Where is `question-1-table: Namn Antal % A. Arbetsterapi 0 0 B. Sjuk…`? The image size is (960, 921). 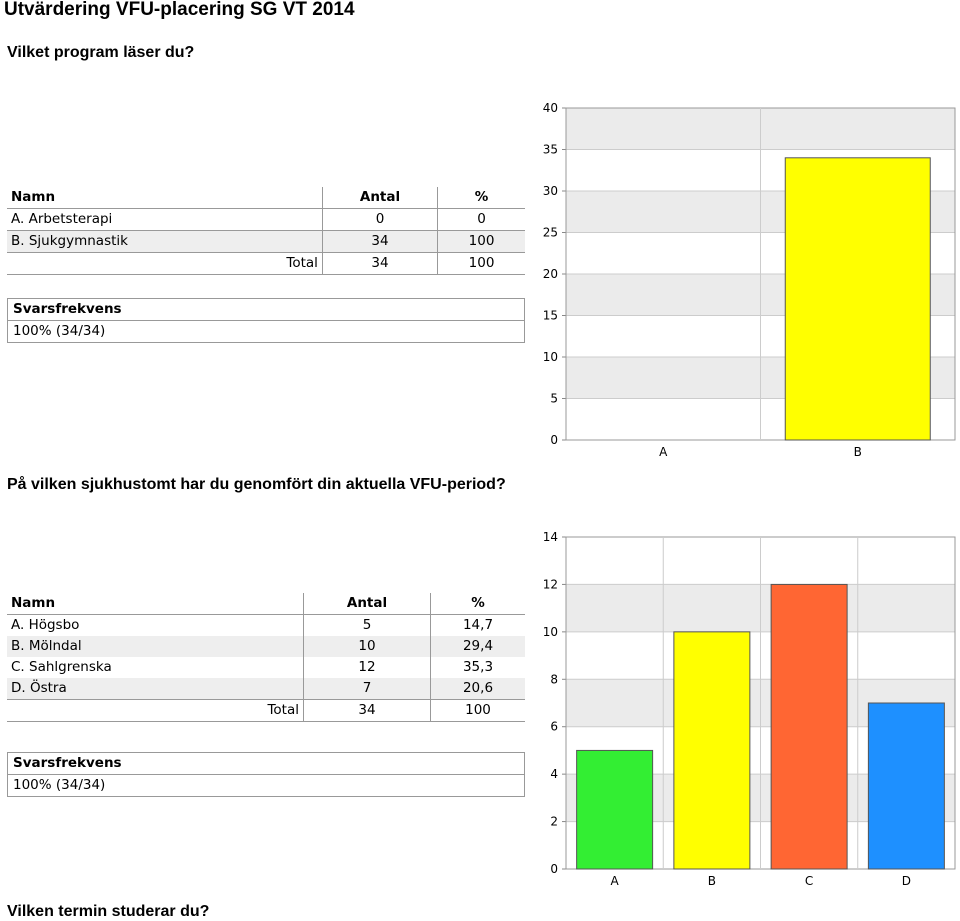 question-1-table: Namn Antal % A. Arbetsterapi 0 0 B. Sjuk… is located at coordinates (266, 231).